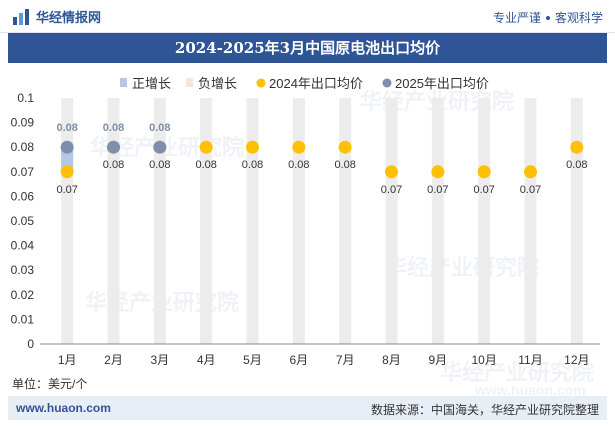 The width and height of the screenshot is (615, 427). I want to click on y-tick-label: 0.06, so click(23, 196).